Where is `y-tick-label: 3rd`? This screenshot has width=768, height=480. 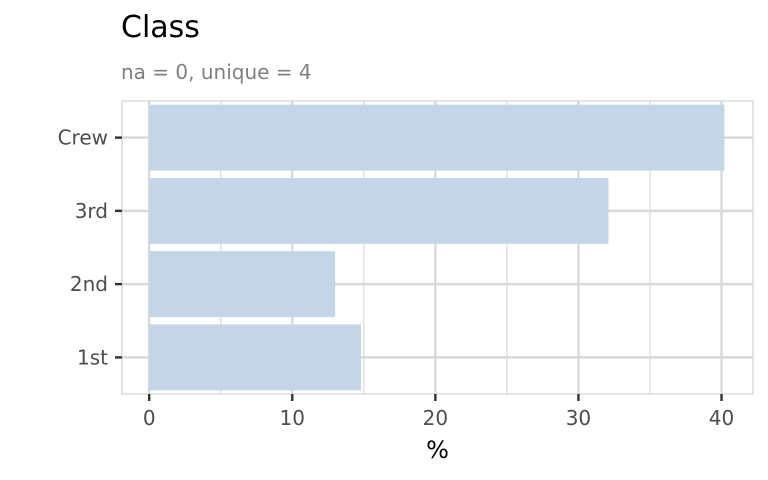 y-tick-label: 3rd is located at coordinates (91, 211).